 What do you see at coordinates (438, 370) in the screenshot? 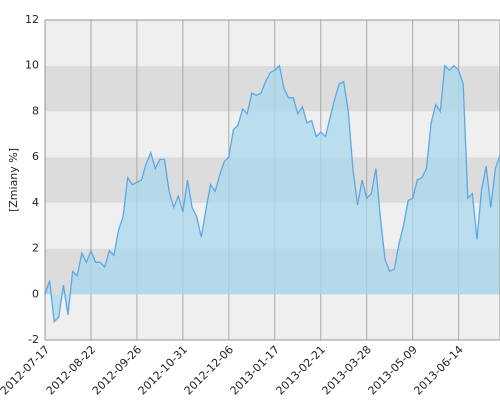
I see `x-tick-label: 2013-06-14` at bounding box center [438, 370].